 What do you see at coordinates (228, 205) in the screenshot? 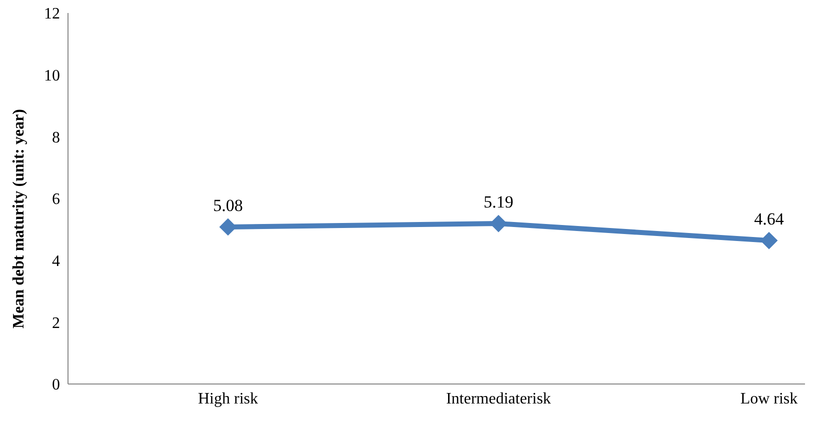
I see `data-label: 5.08` at bounding box center [228, 205].